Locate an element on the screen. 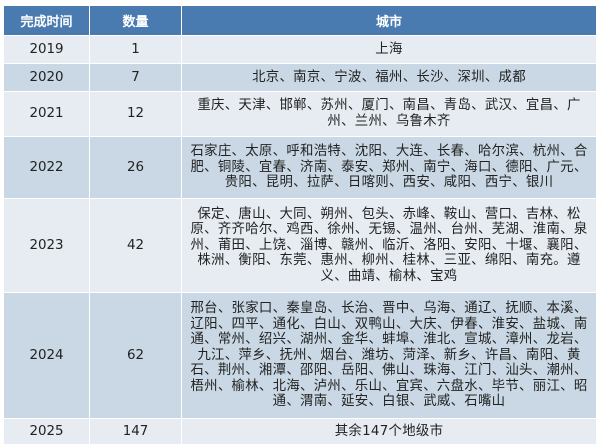 Image resolution: width=600 pixels, height=448 pixels. count-cell: 62 is located at coordinates (135, 355).